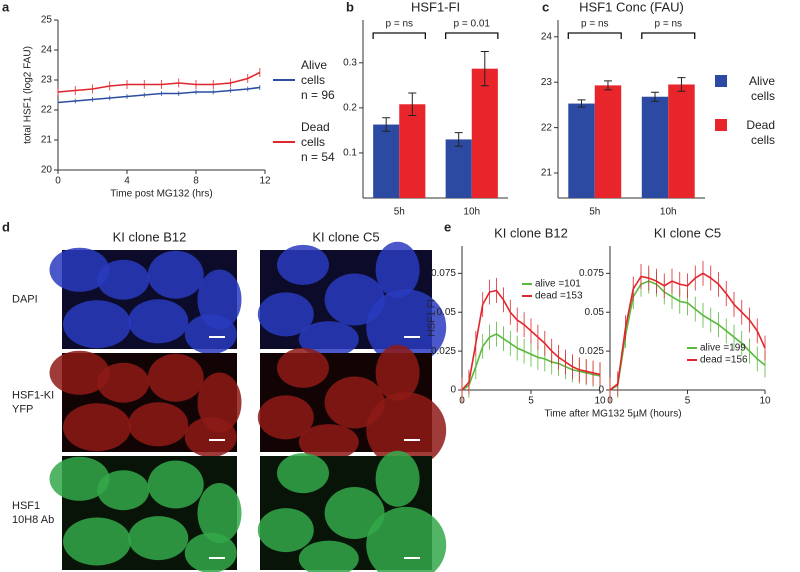 The height and width of the screenshot is (572, 800). I want to click on x-tick-label: 5, so click(531, 401).